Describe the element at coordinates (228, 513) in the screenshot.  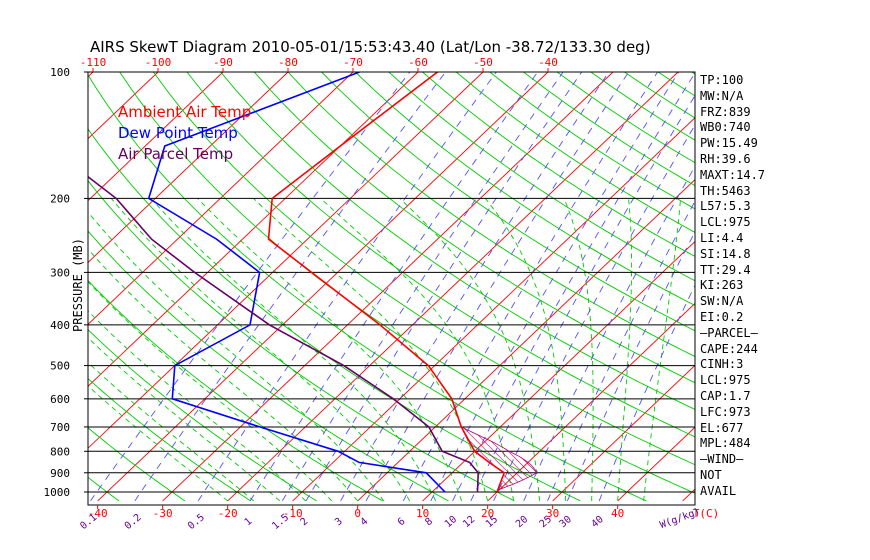
I see `bottom-temp-tick-label: -20` at that location.